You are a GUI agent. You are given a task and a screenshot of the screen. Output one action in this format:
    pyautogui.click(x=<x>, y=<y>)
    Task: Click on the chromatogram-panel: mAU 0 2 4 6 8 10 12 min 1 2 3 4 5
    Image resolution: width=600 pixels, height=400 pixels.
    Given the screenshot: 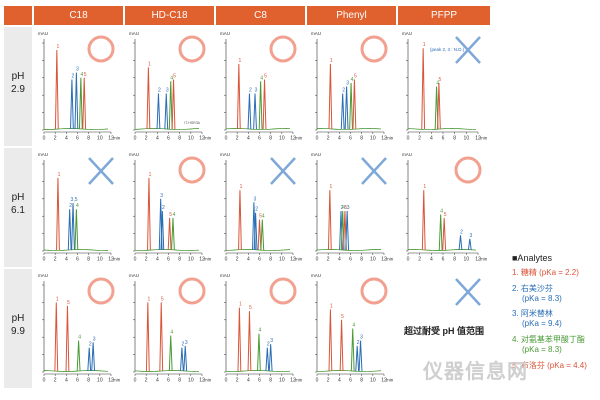 What is the action you would take?
    pyautogui.click(x=351, y=86)
    